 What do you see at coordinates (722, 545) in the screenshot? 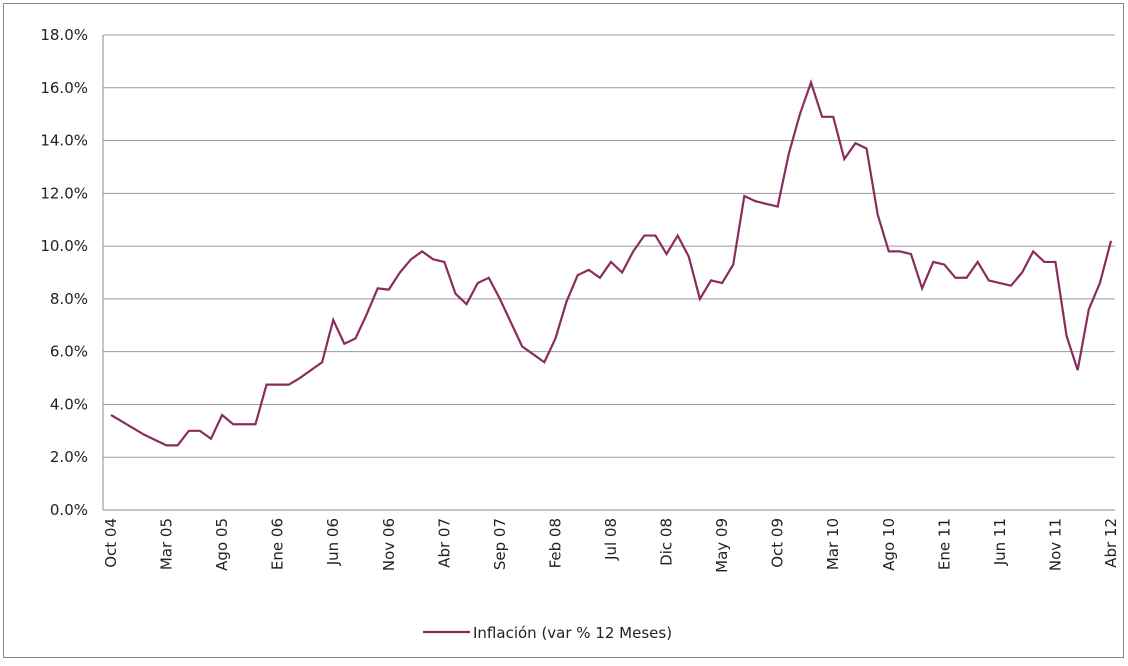
I see `x-tick-label: May 09` at bounding box center [722, 545].